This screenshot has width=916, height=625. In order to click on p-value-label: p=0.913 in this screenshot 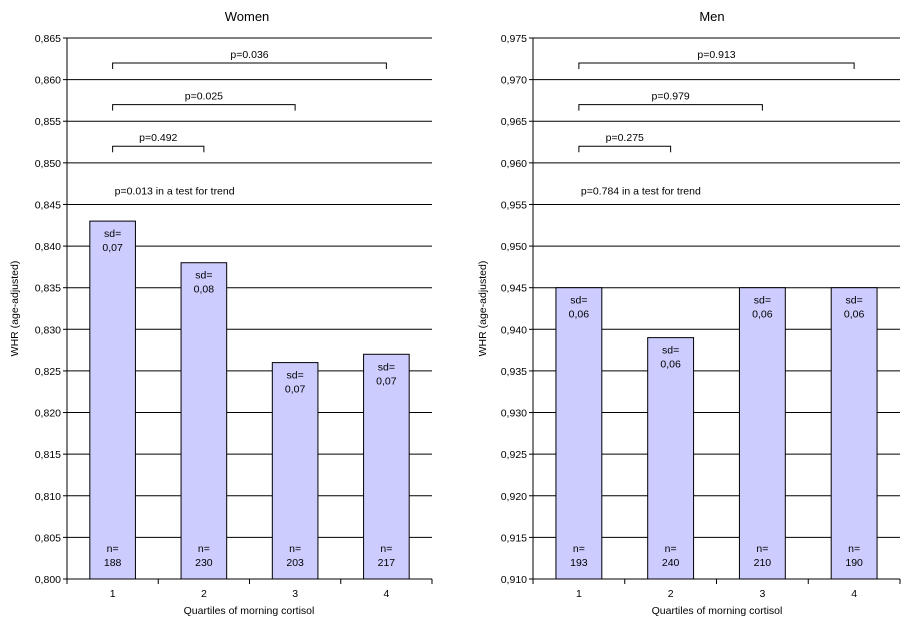, I will do `click(716, 55)`.